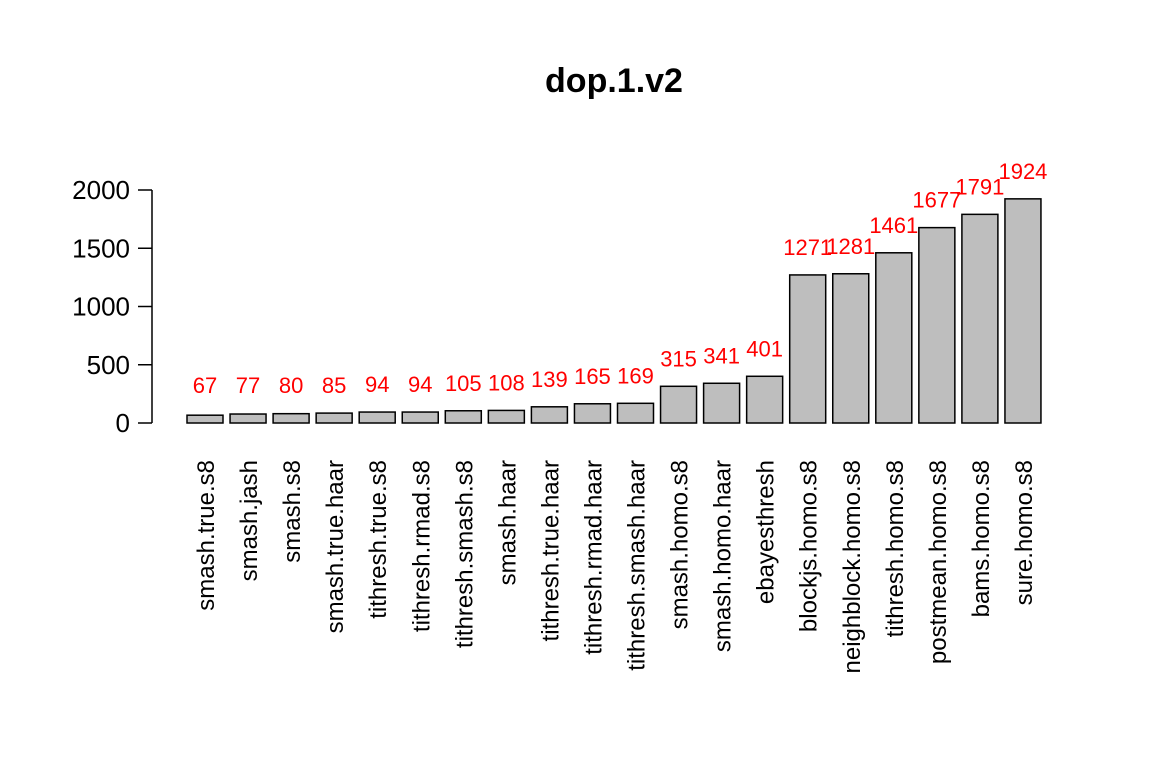  What do you see at coordinates (507, 522) in the screenshot?
I see `x-tick-label: smash.haar` at bounding box center [507, 522].